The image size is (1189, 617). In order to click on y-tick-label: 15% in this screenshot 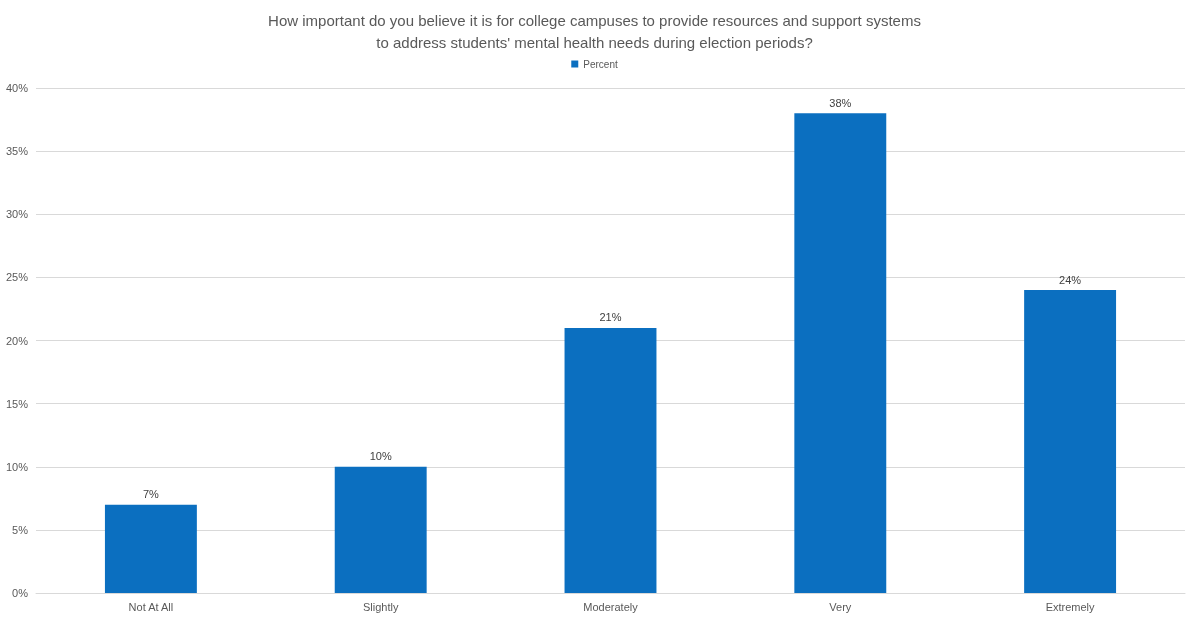, I will do `click(17, 403)`.